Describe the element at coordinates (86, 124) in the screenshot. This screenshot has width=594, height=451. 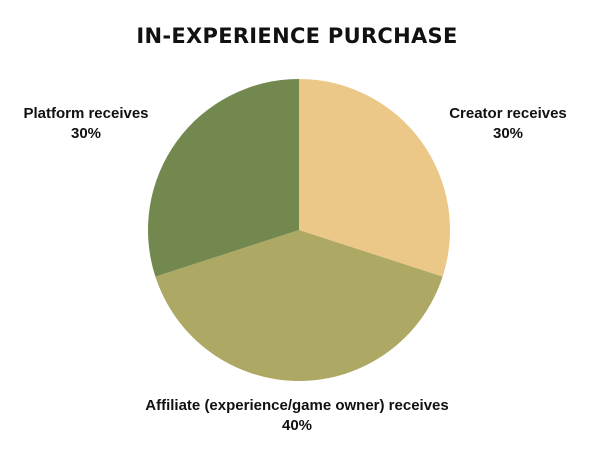
I see `slice-label-platform: Platform receives 30%` at that location.